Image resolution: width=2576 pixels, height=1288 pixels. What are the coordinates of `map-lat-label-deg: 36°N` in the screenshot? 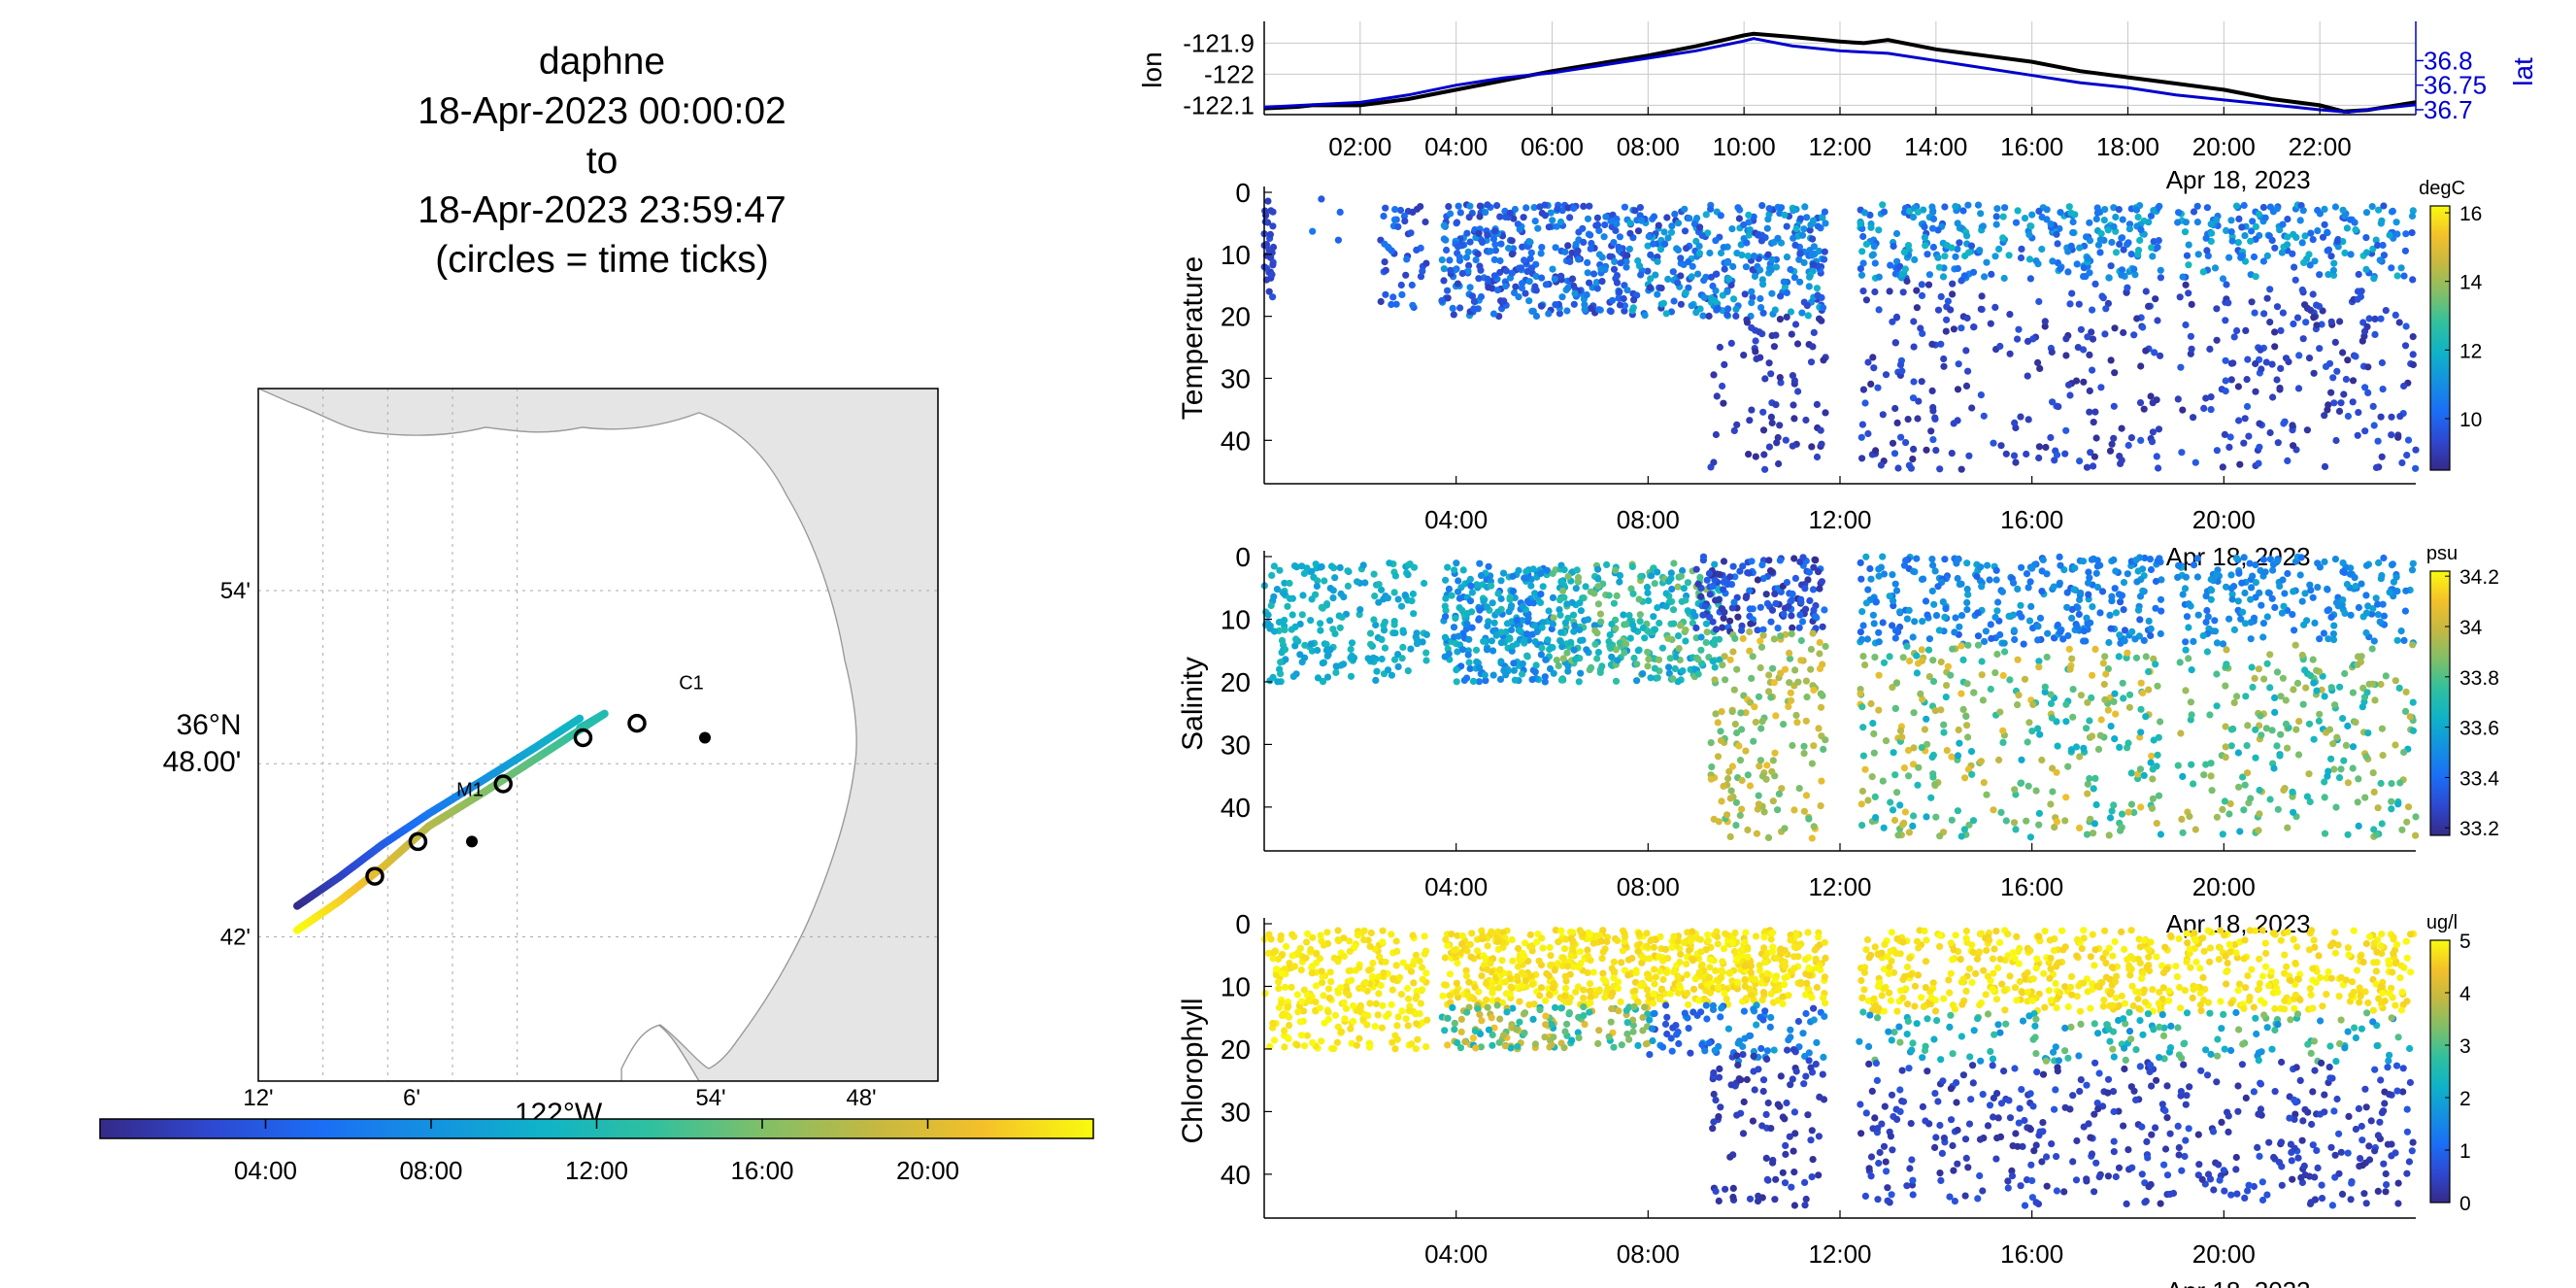 It's located at (209, 725).